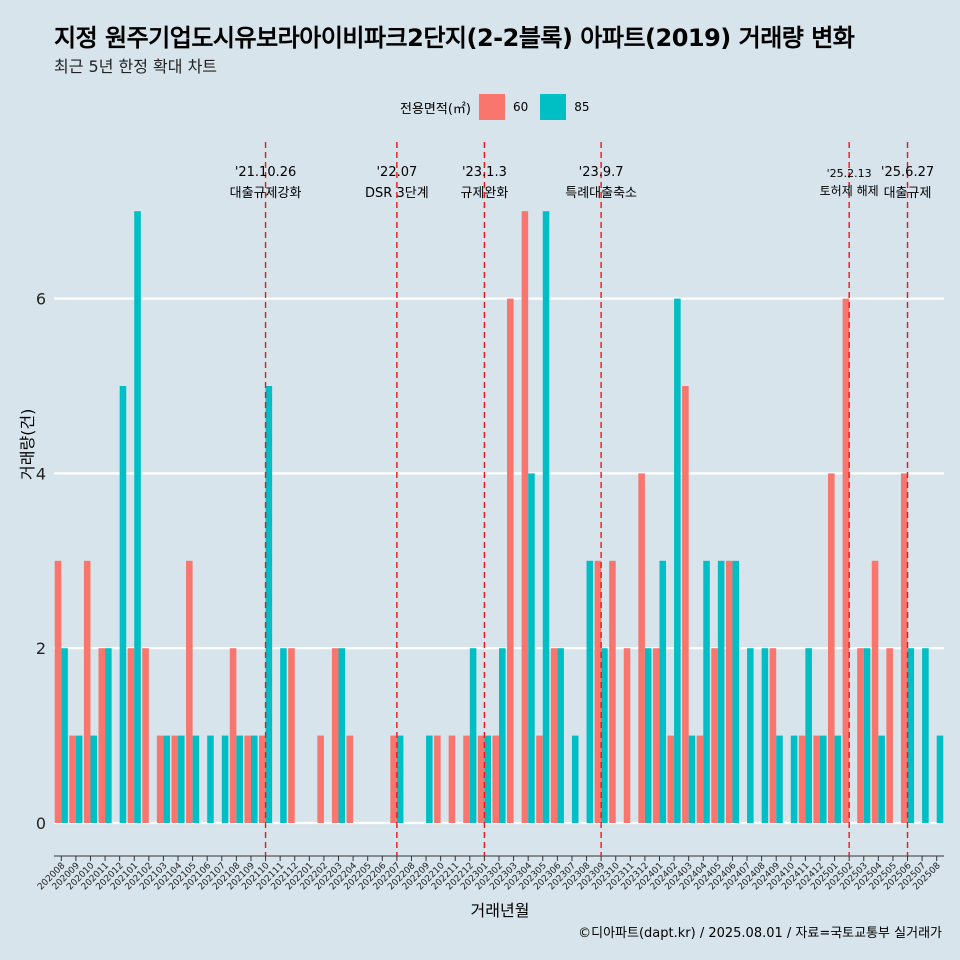 The image size is (960, 960). What do you see at coordinates (484, 172) in the screenshot?
I see `event-date-202301: '23.1.3` at bounding box center [484, 172].